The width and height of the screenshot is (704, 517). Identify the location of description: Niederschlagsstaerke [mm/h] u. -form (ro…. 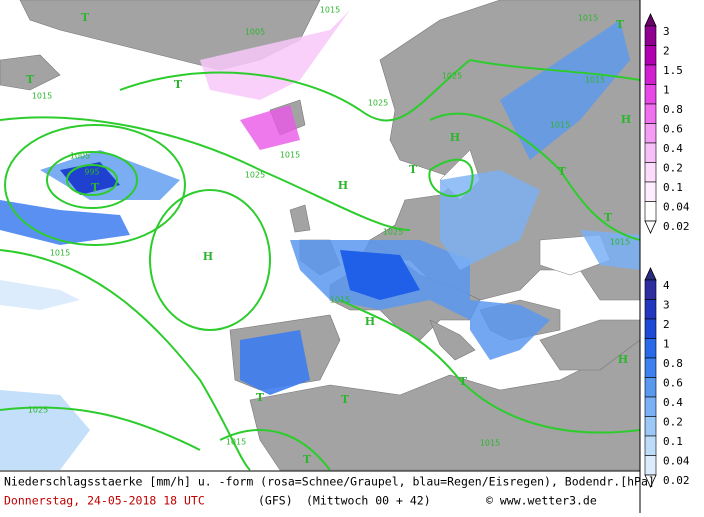
(329, 482).